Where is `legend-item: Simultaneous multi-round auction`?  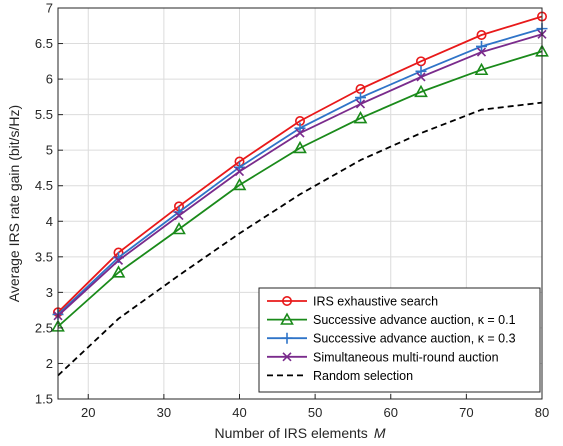 legend-item: Simultaneous multi-round auction is located at coordinates (383, 357).